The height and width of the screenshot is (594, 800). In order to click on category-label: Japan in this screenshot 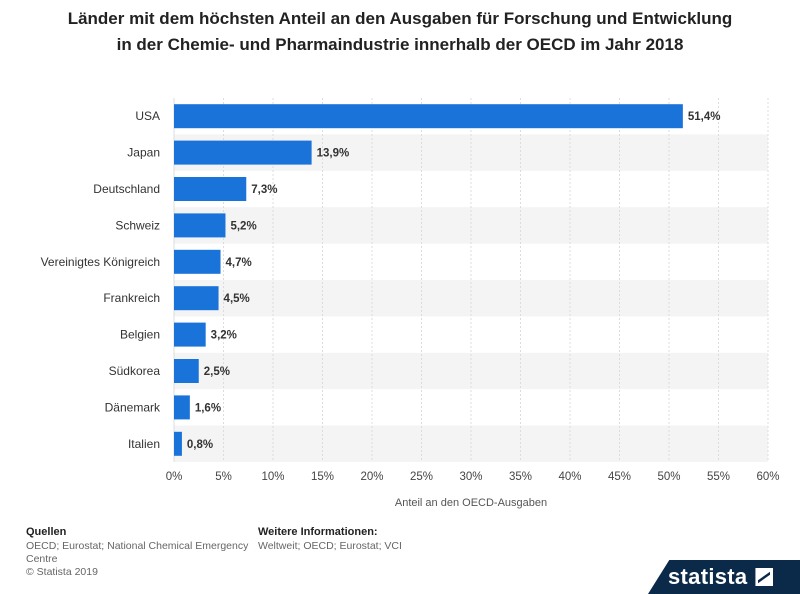, I will do `click(143, 153)`.